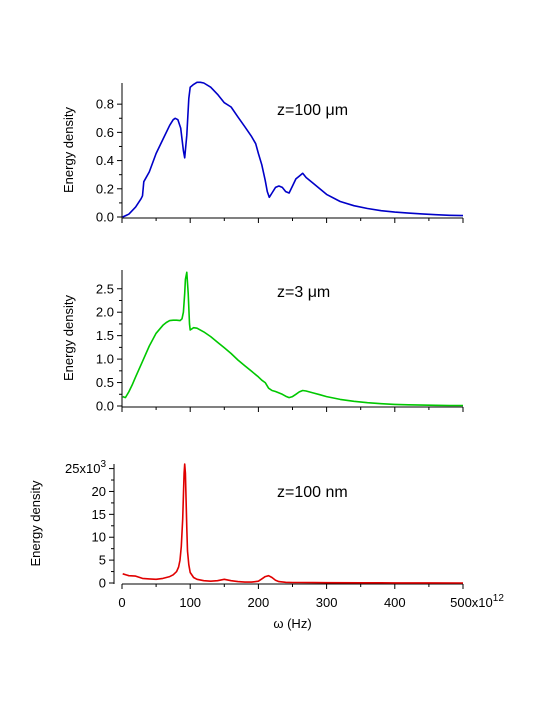 The height and width of the screenshot is (705, 545). I want to click on x-tick-label: 200, so click(259, 602).